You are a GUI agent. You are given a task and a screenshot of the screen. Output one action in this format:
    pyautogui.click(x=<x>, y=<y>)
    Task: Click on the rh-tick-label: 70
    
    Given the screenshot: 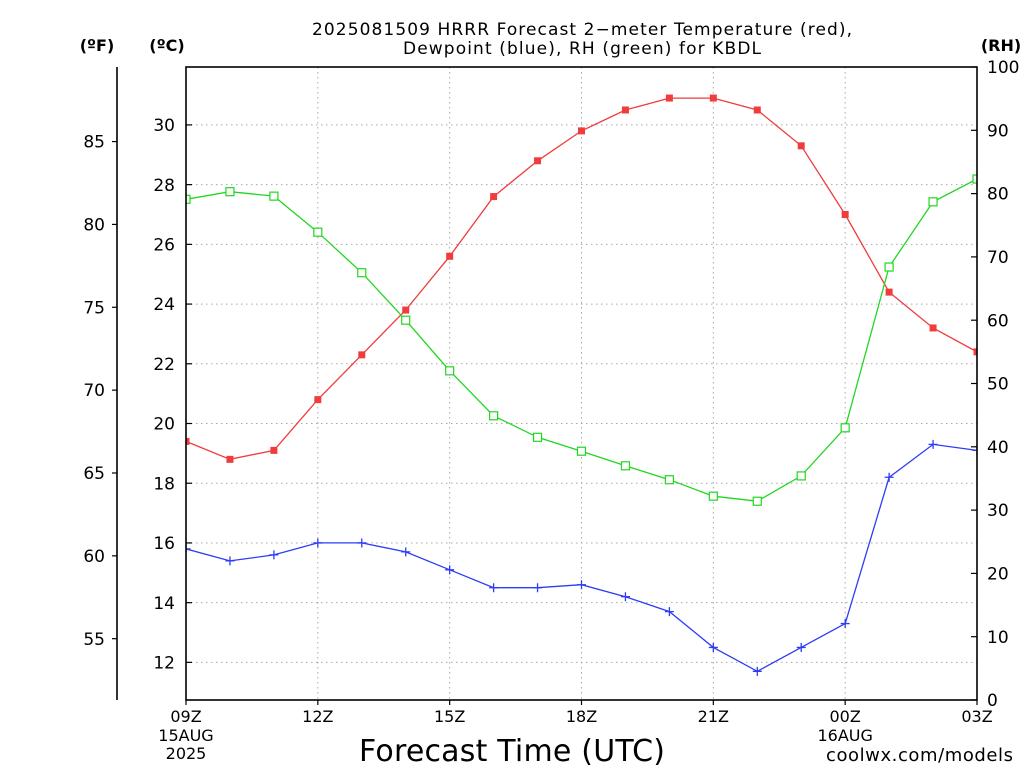 What is the action you would take?
    pyautogui.click(x=998, y=258)
    